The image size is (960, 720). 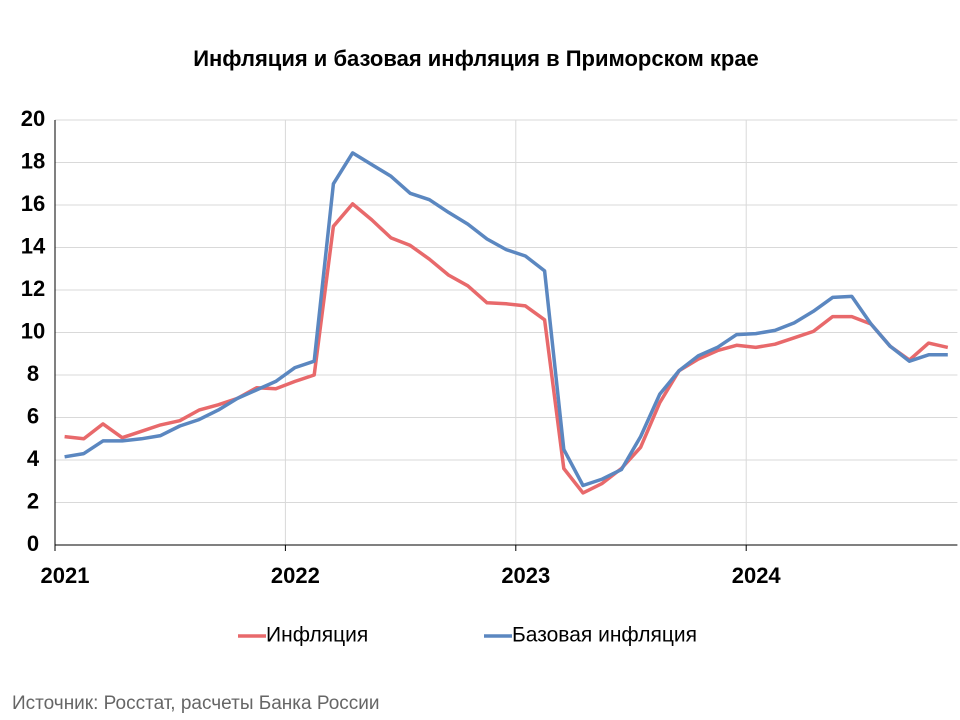 I want to click on source-note: Источник: Росстат, расчеты Банка России, so click(x=196, y=703).